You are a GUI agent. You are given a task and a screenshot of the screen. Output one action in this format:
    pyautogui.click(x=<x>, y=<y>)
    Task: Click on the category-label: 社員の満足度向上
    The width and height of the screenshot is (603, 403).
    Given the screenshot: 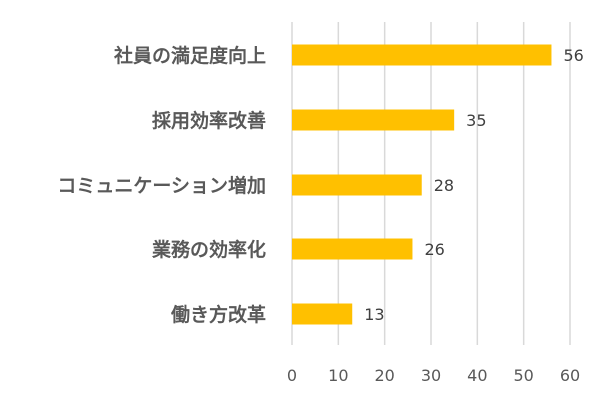 What is the action you would take?
    pyautogui.click(x=189, y=55)
    